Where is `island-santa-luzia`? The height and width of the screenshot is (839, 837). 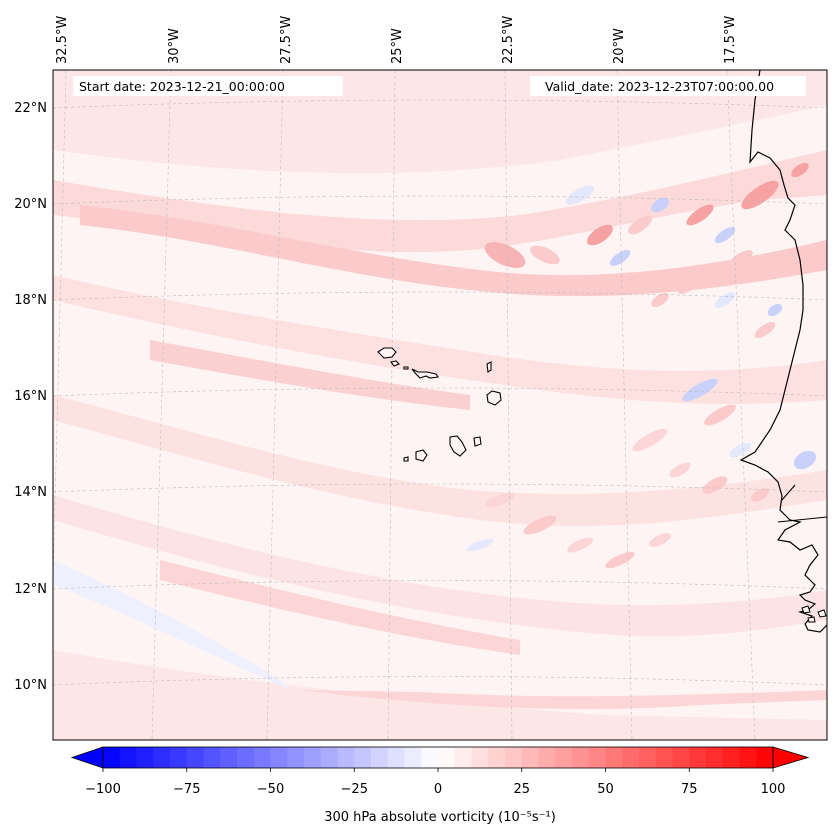 island-santa-luzia is located at coordinates (406, 368).